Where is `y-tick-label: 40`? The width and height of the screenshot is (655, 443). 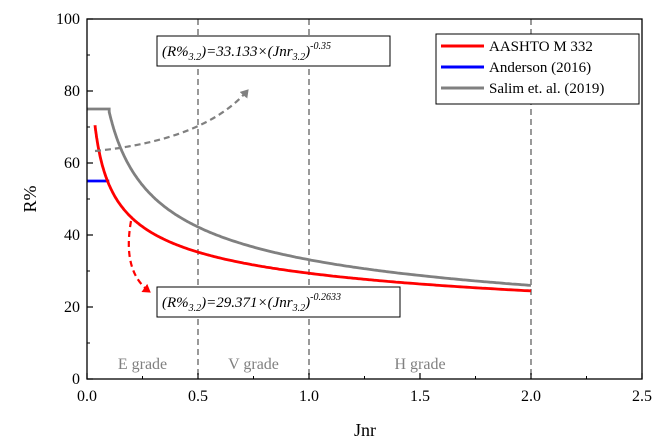
y-tick-label: 40 is located at coordinates (72, 235).